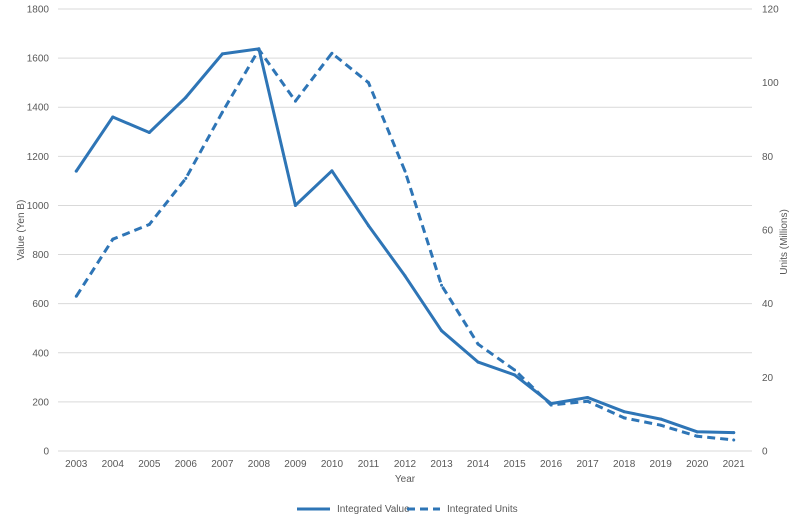 This screenshot has height=520, width=800. Describe the element at coordinates (697, 464) in the screenshot. I see `x-tick-label: 2020` at that location.